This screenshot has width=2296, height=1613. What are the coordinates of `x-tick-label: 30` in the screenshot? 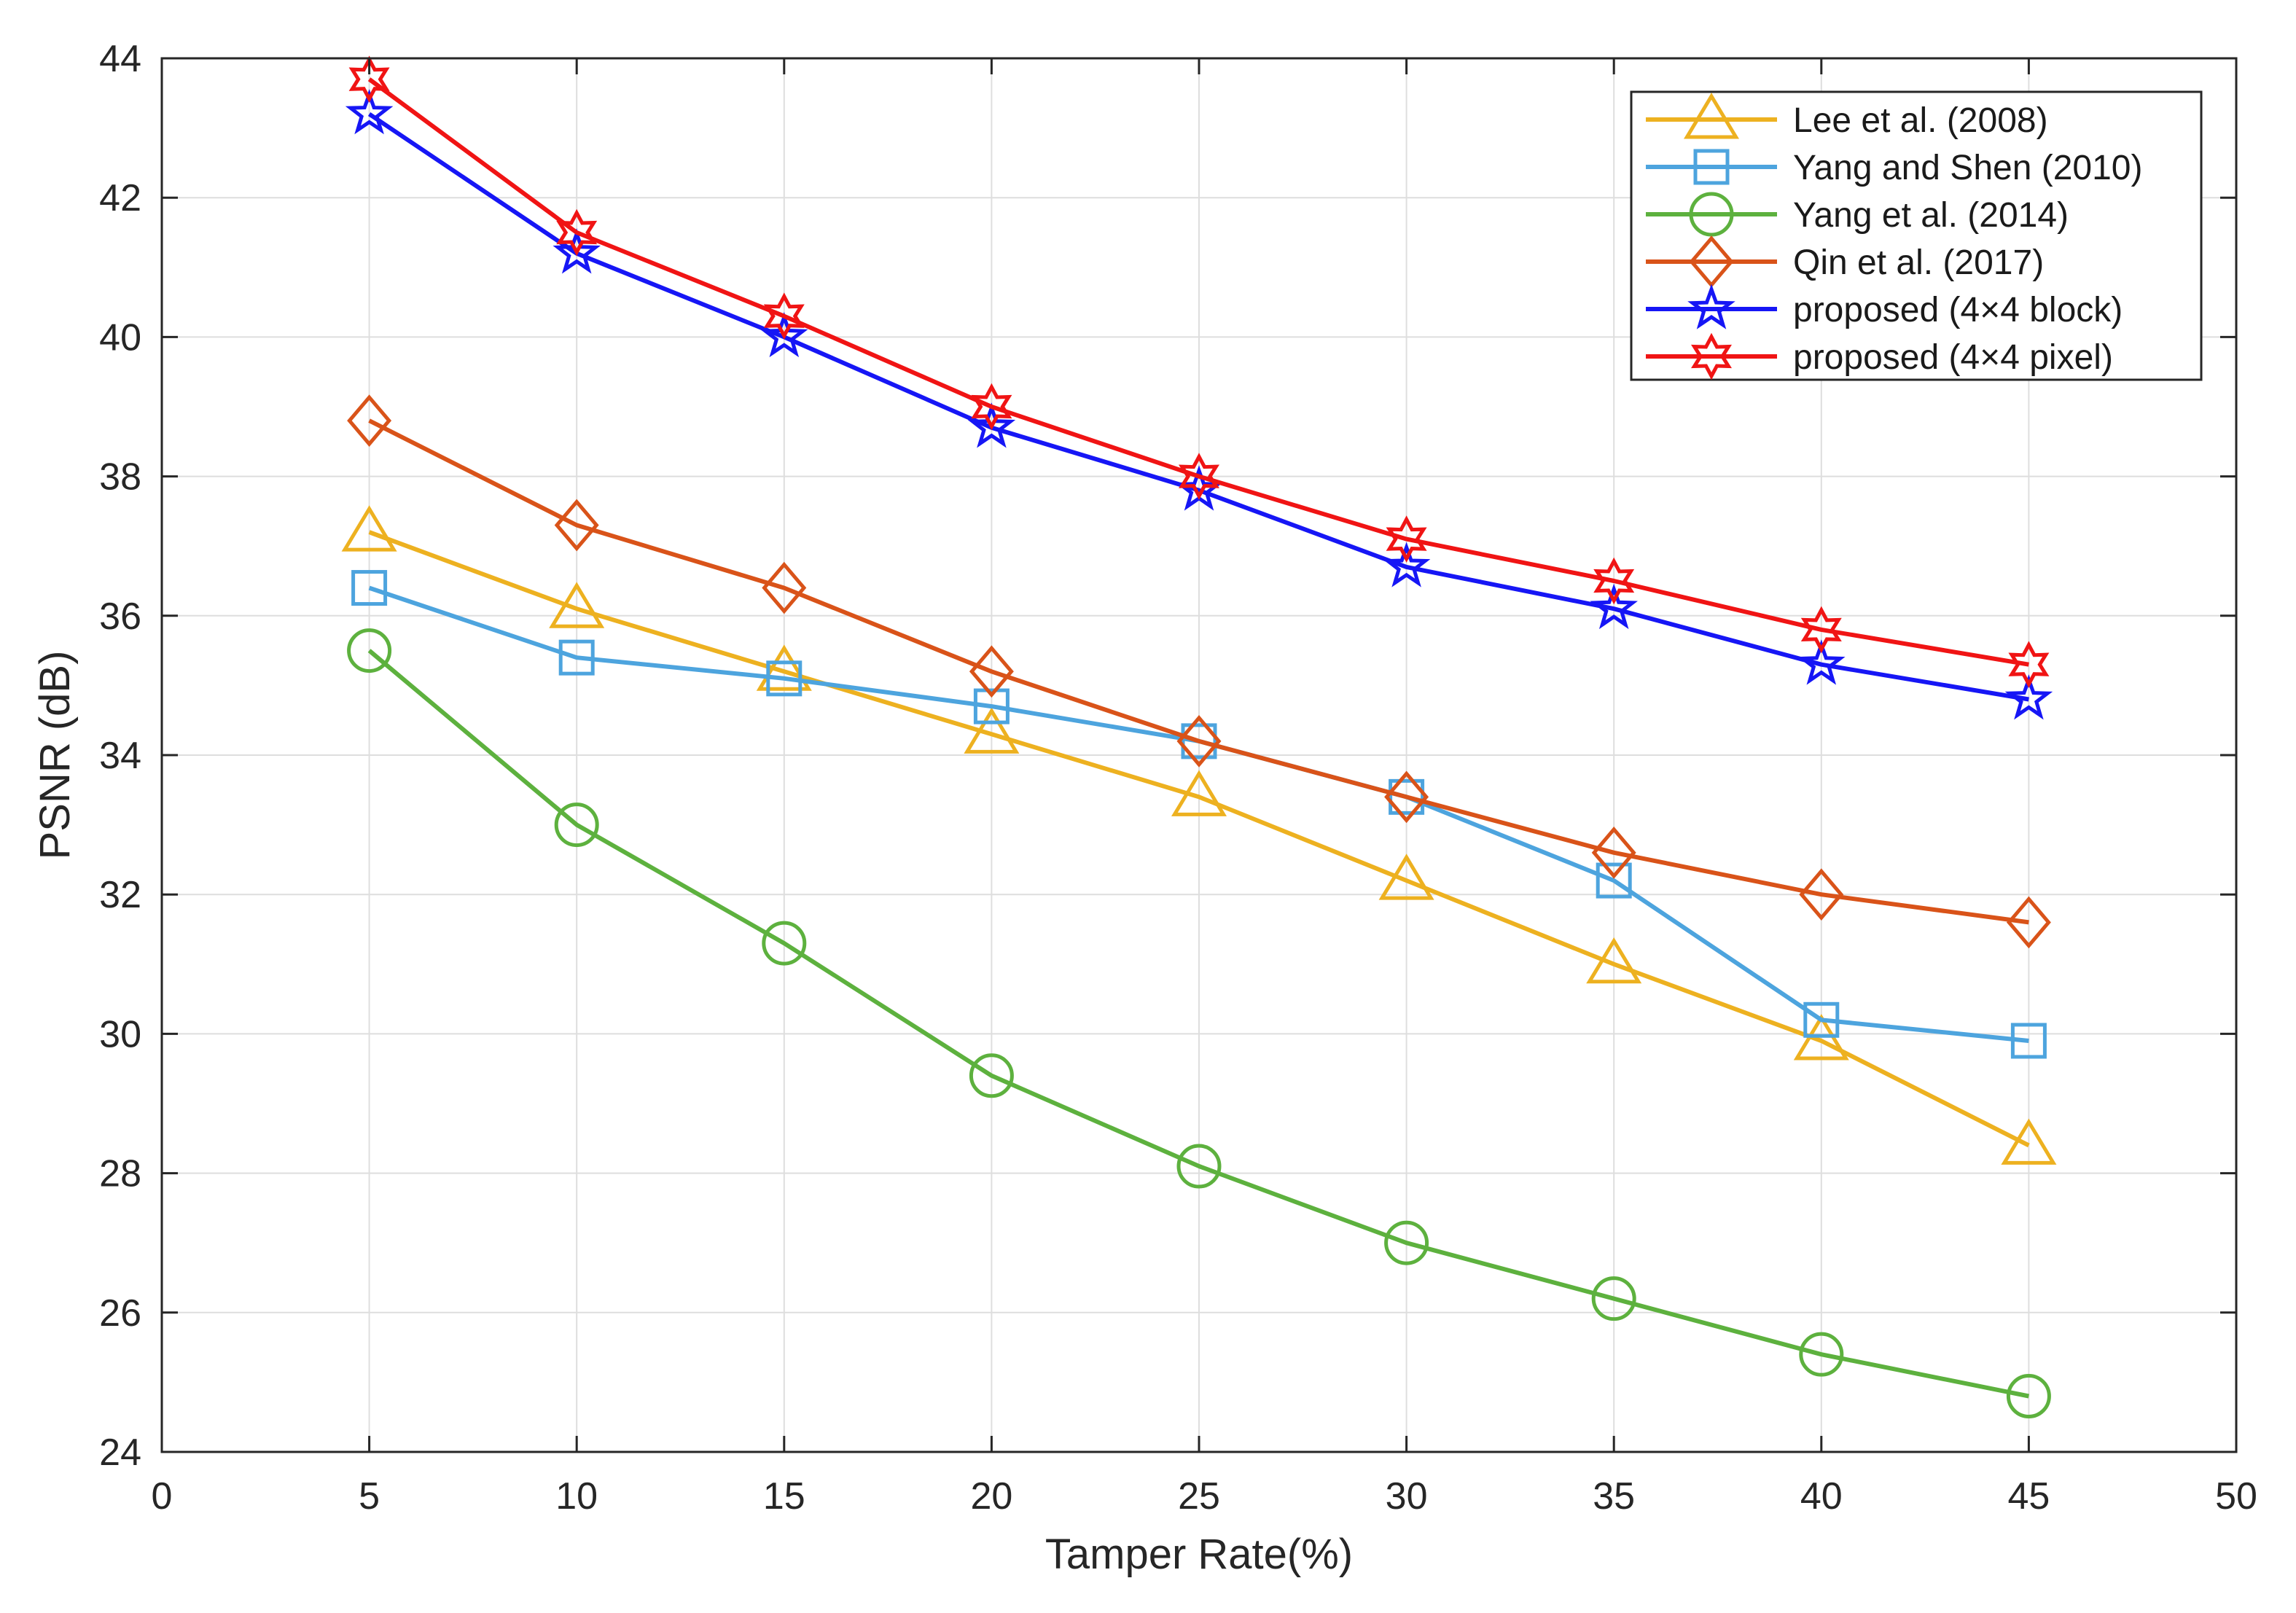 It's located at (1407, 1496).